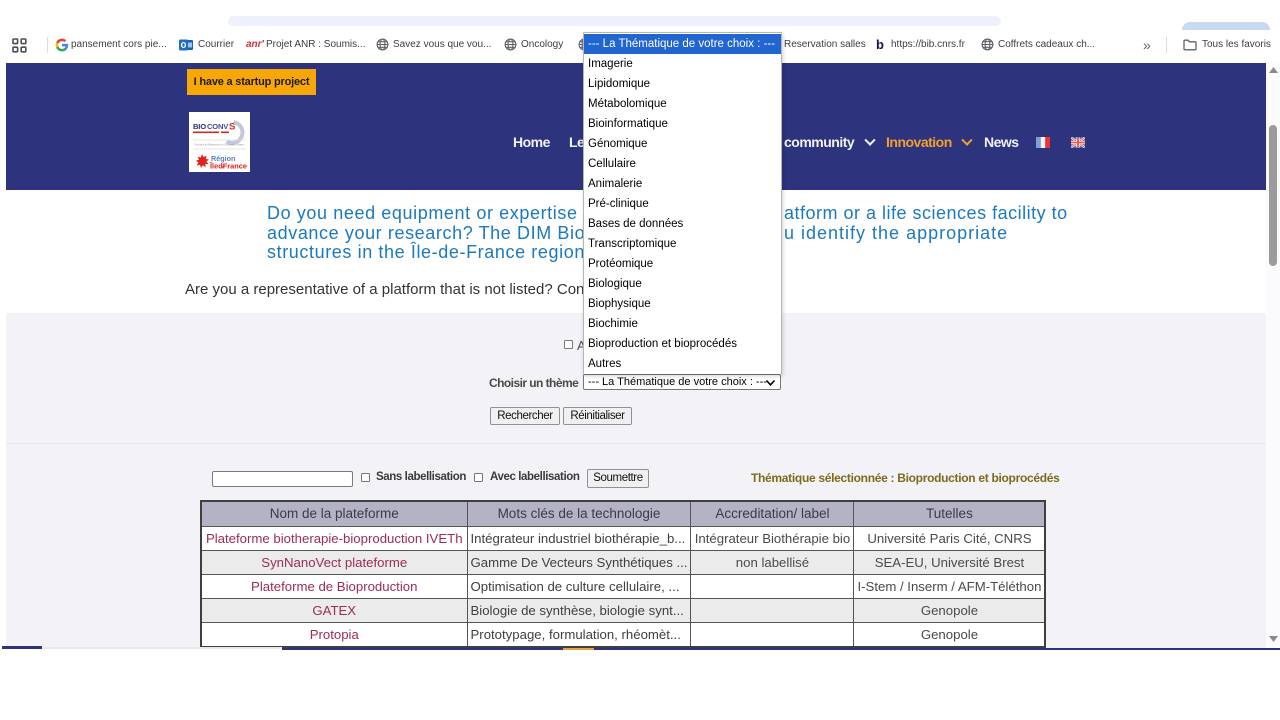 This screenshot has width=1280, height=720. Describe the element at coordinates (218, 126) in the screenshot. I see `svg-text: CONV` at that location.